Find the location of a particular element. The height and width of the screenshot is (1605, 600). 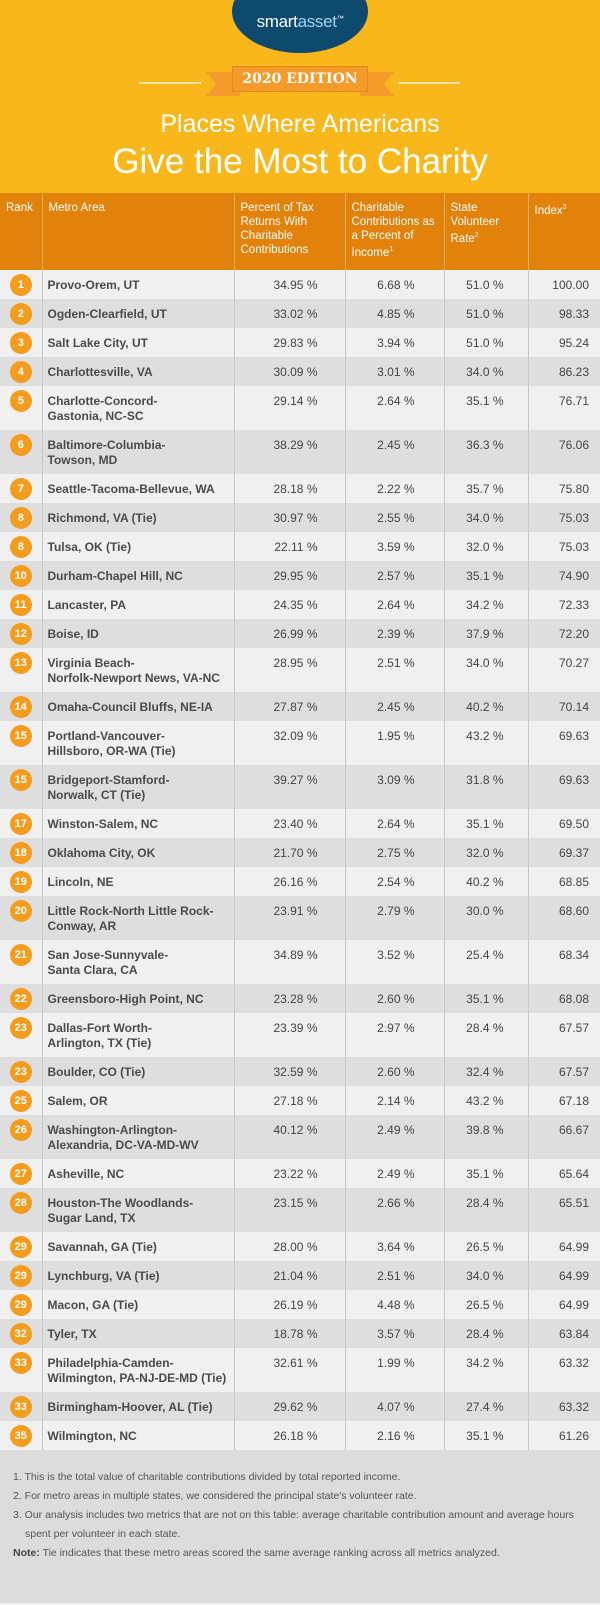

cell-rank: 27 is located at coordinates (21, 1173).